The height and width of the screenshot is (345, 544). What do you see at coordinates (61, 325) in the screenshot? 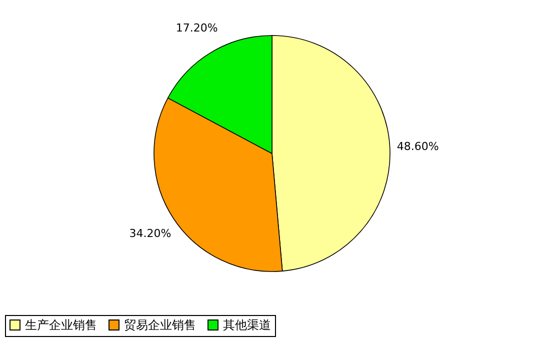
I see `legend-label: 生产企业销售` at bounding box center [61, 325].